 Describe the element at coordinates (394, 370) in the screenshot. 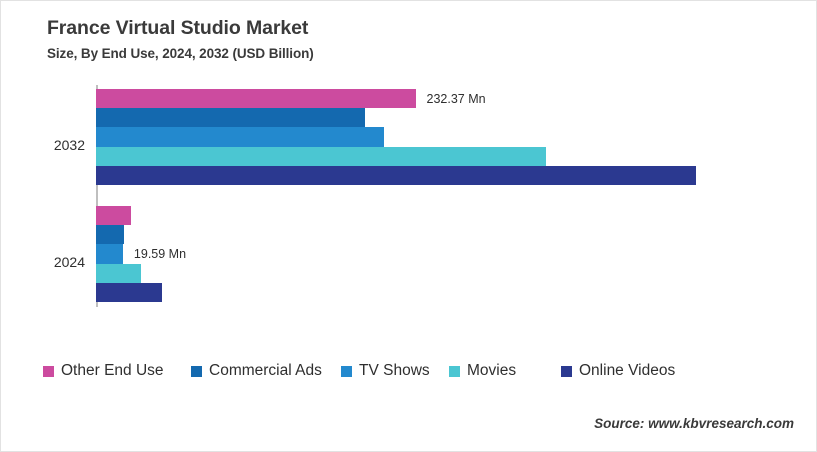

I see `legend-label: TV Shows` at that location.